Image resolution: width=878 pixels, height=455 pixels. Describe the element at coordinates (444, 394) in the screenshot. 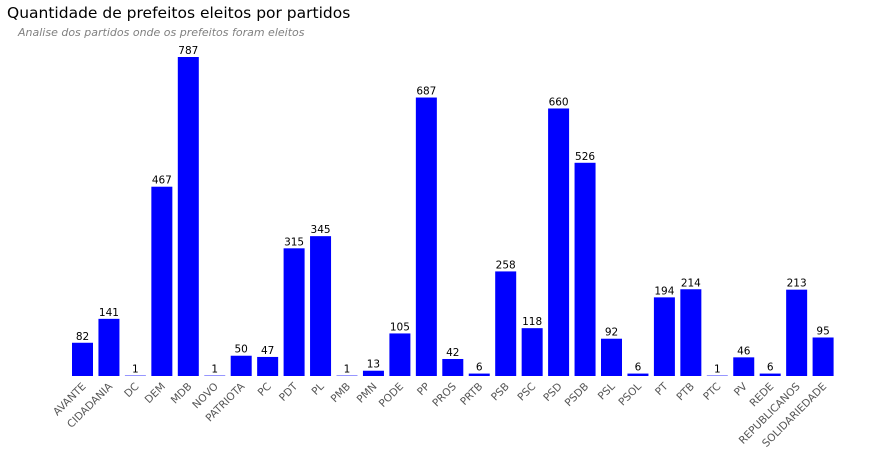

I see `x-tick-label-pros: PROS` at that location.